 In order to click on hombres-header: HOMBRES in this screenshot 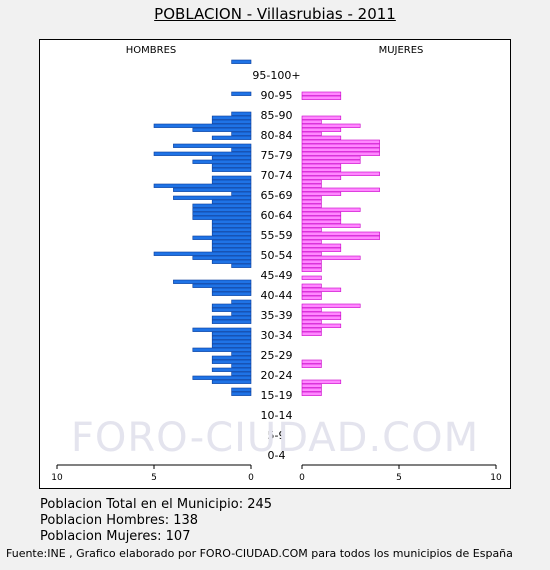, I will do `click(151, 50)`.